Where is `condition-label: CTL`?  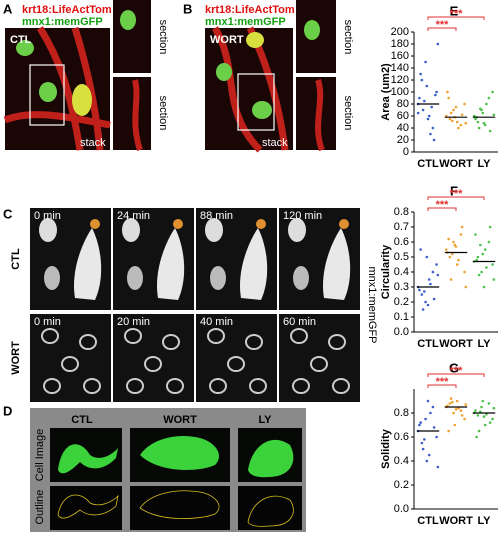
condition-label: CTL is located at coordinates (16, 259).